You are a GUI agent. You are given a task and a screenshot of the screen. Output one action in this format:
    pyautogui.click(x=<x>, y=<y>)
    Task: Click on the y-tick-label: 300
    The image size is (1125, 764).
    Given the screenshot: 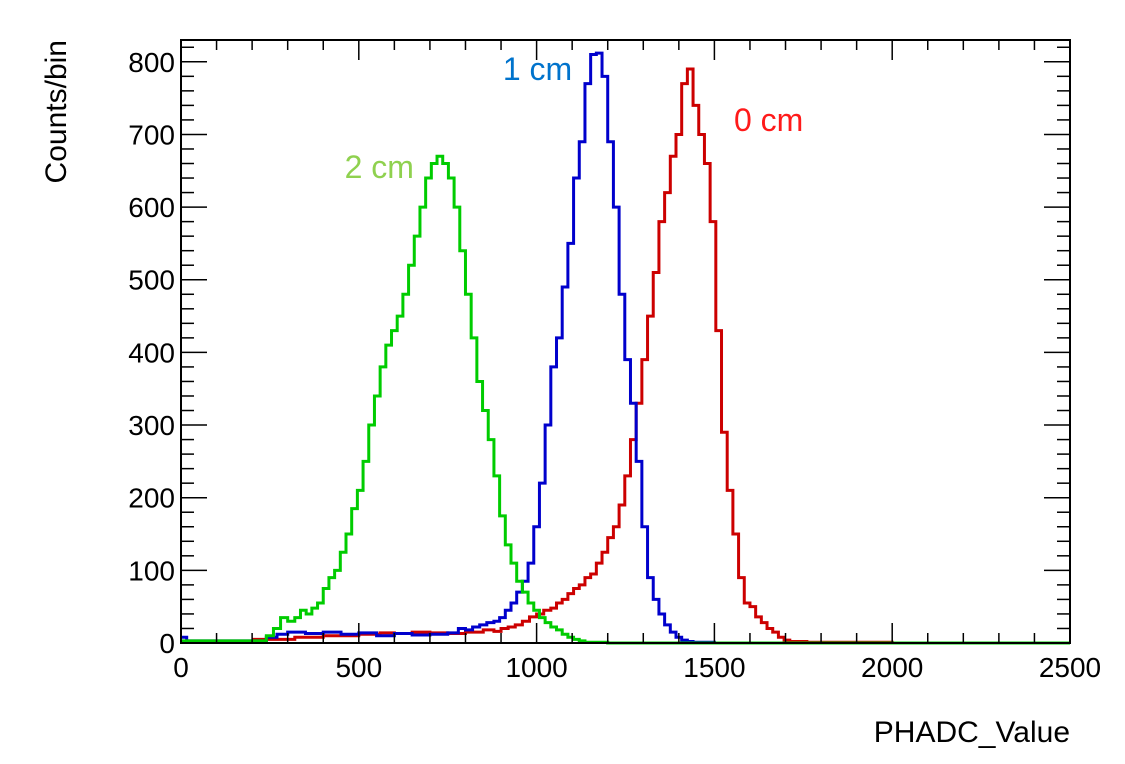 What is the action you would take?
    pyautogui.click(x=151, y=425)
    